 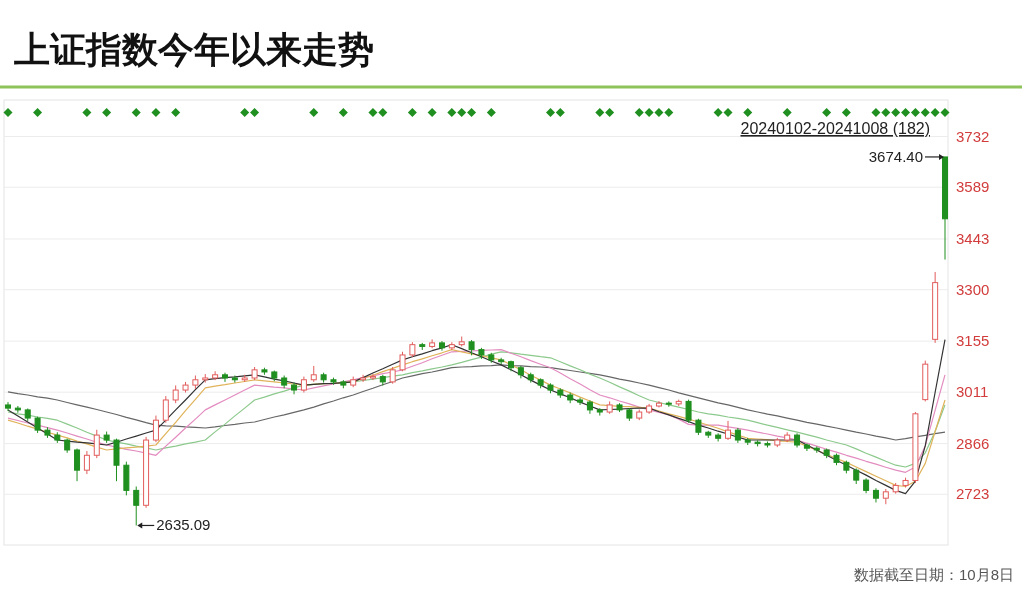 What do you see at coordinates (973, 443) in the screenshot?
I see `y-tick-label: 2866` at bounding box center [973, 443].